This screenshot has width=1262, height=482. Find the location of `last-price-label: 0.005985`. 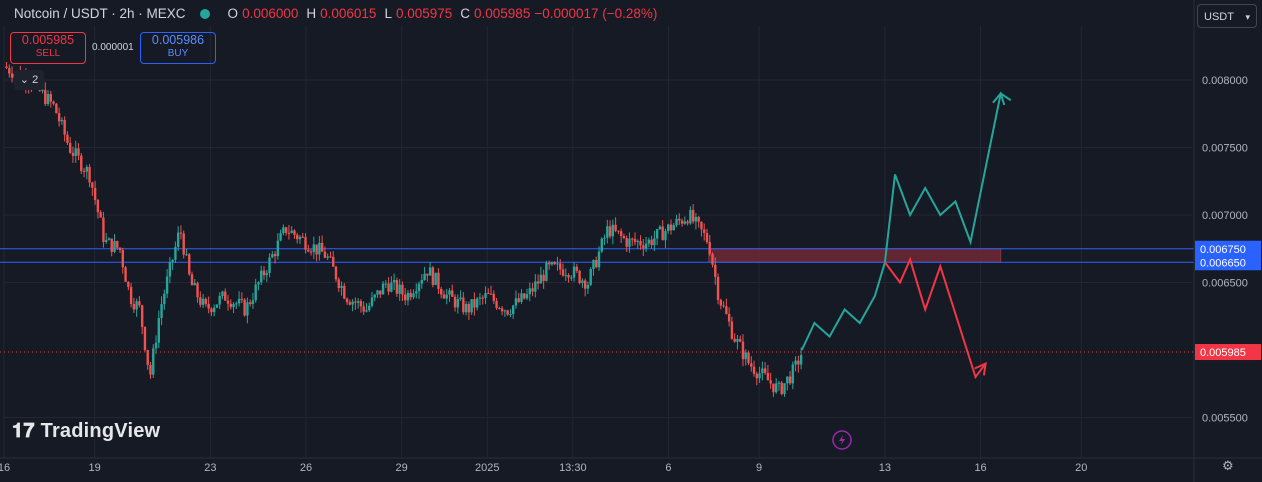

last-price-label: 0.005985 is located at coordinates (1223, 353).